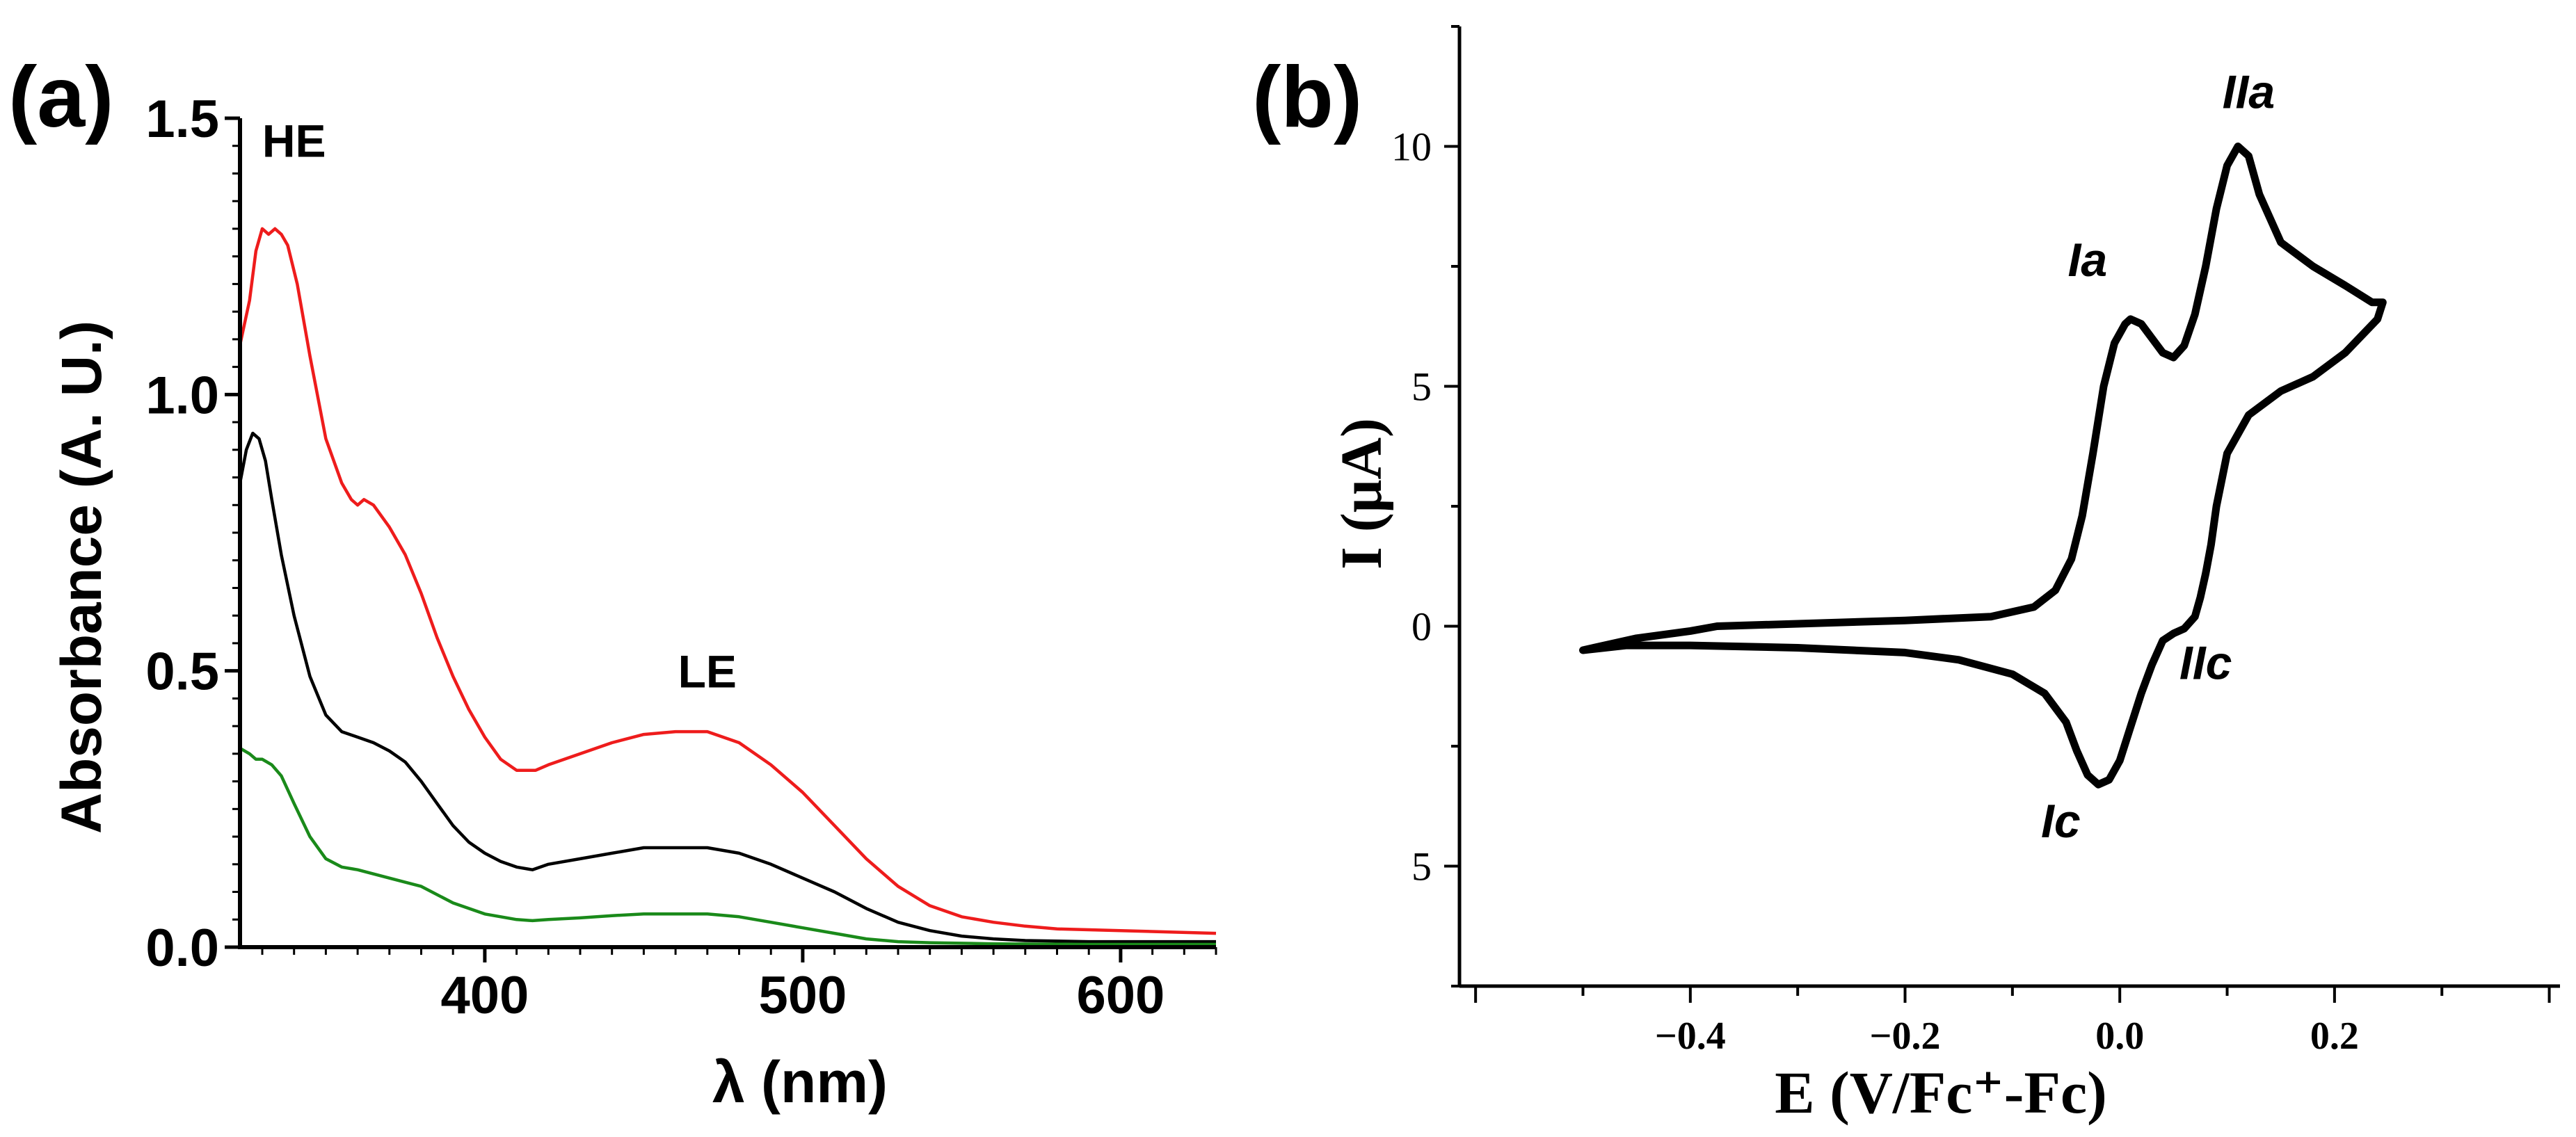  I want to click on annotation-iia: IIa, so click(2249, 91).